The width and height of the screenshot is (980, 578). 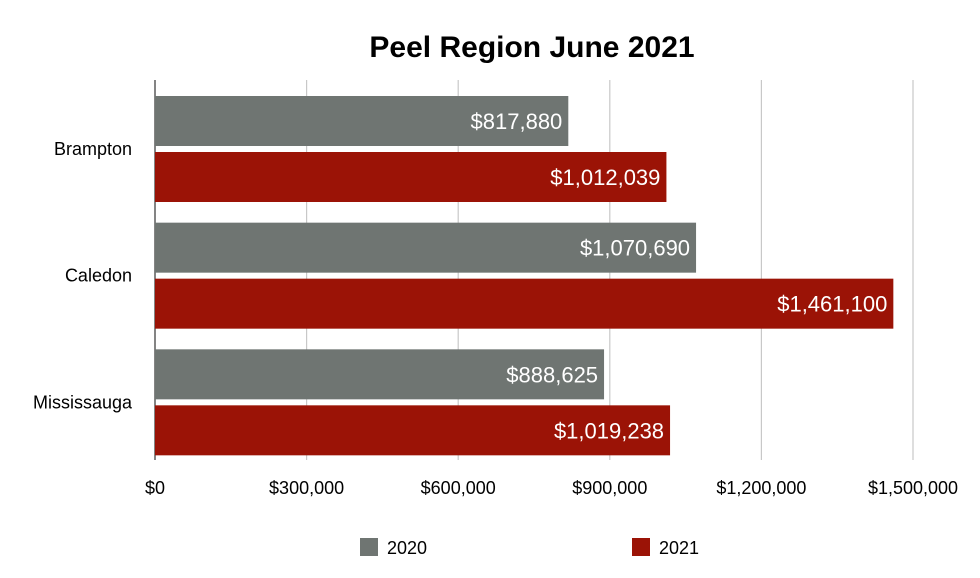 What do you see at coordinates (380, 374) in the screenshot?
I see `bar-2020-mississauga` at bounding box center [380, 374].